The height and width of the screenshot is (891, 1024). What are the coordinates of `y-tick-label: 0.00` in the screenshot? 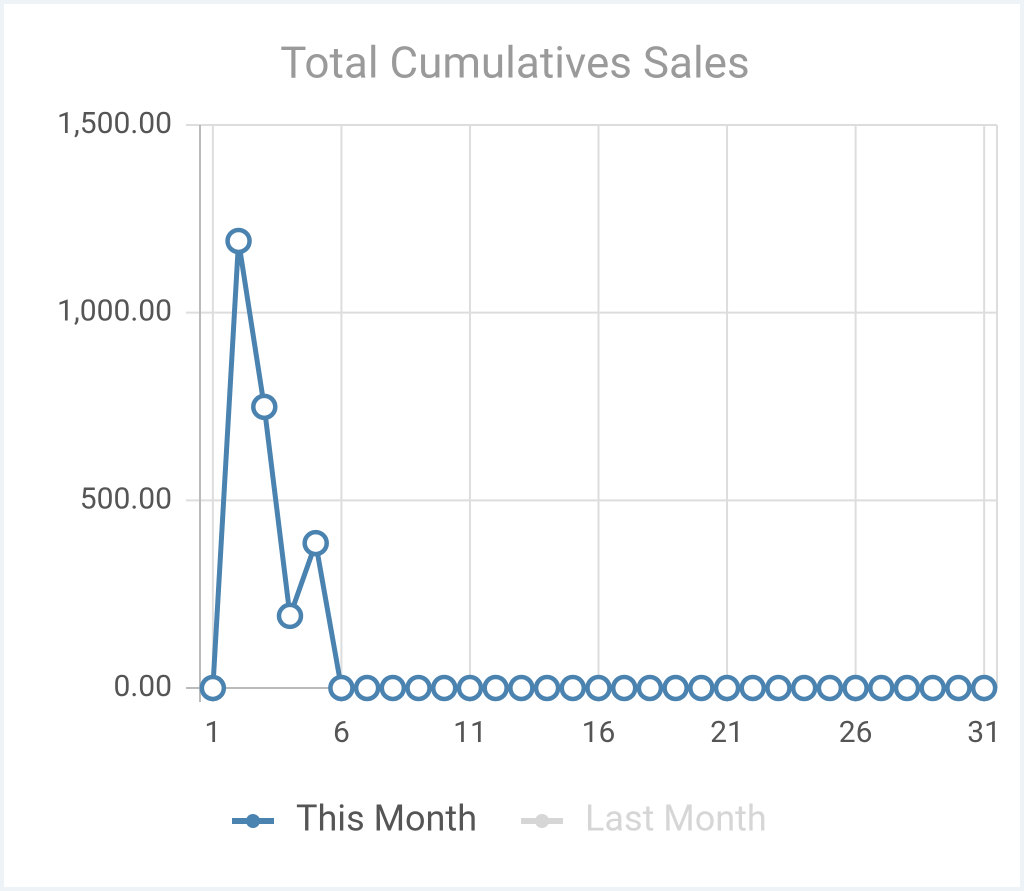 It's located at (143, 686).